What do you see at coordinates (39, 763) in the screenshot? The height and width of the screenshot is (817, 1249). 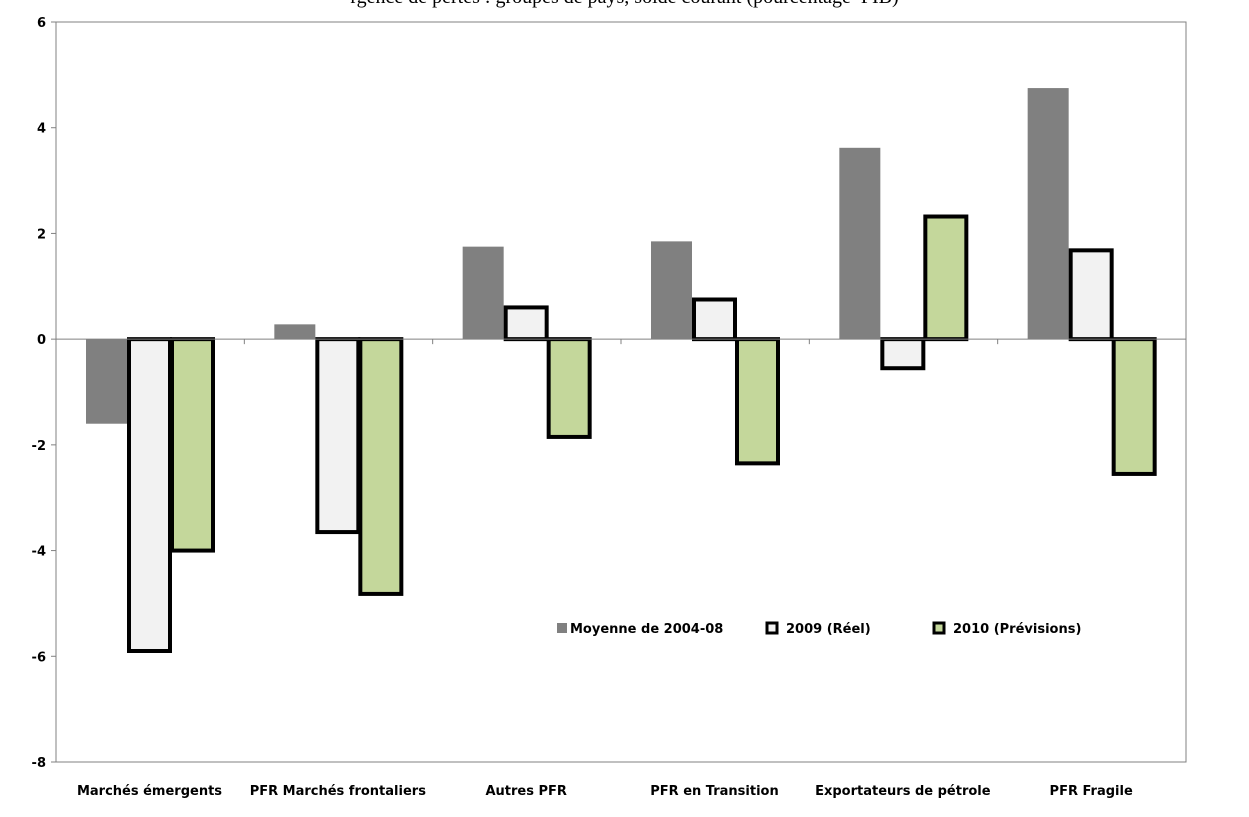 I see `y-tick-label: -8` at bounding box center [39, 763].